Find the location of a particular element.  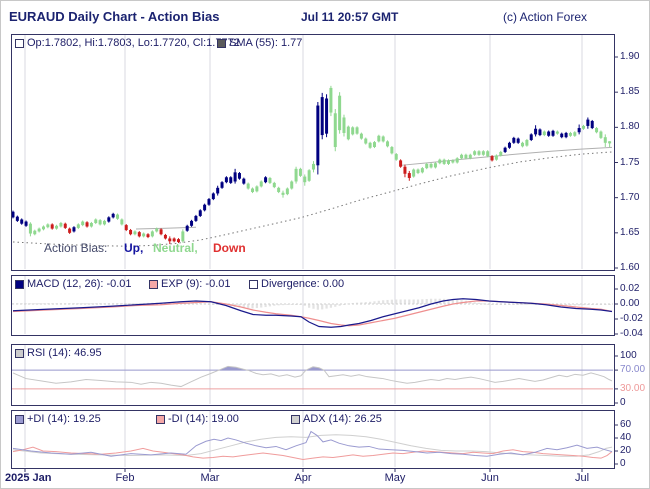

action-bias-neutral: Neutral, is located at coordinates (175, 248).